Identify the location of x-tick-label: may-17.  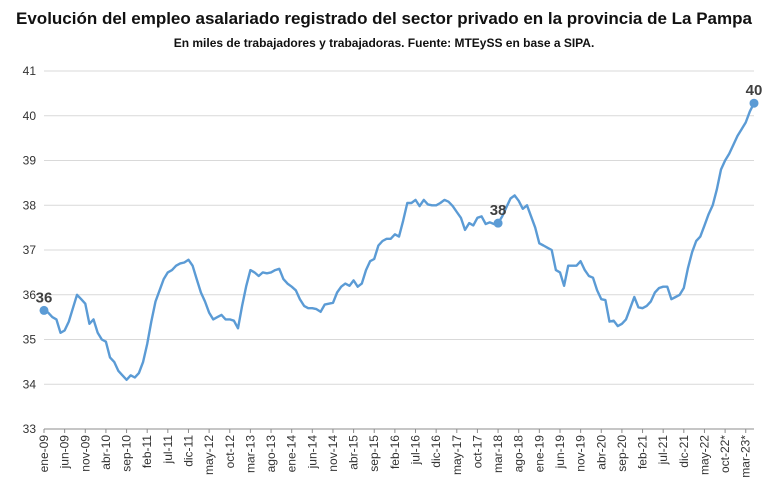
(457, 455).